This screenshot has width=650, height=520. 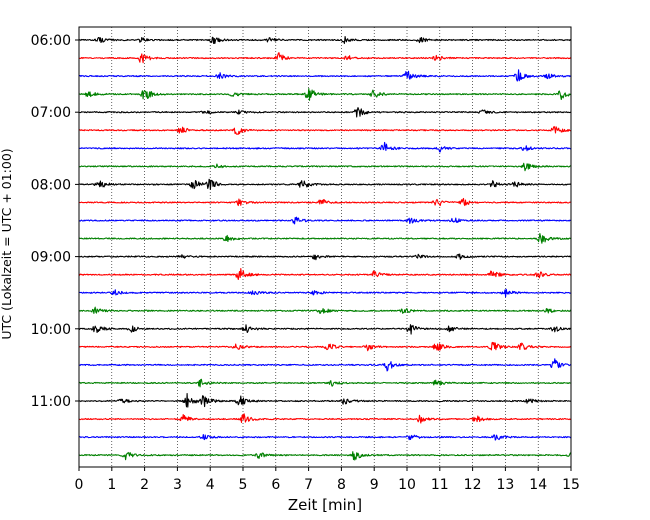 What do you see at coordinates (210, 485) in the screenshot?
I see `x-tick-label-4: 4` at bounding box center [210, 485].